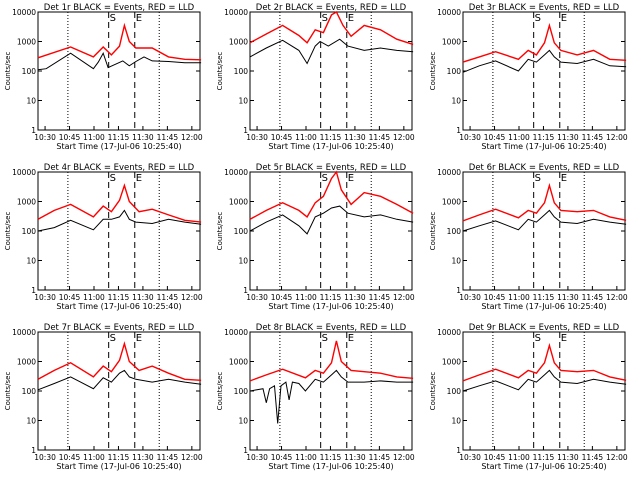 The image size is (640, 480). What do you see at coordinates (331, 328) in the screenshot?
I see `panel-title: Det 8r BLACK = Events, RED = LLD` at bounding box center [331, 328].